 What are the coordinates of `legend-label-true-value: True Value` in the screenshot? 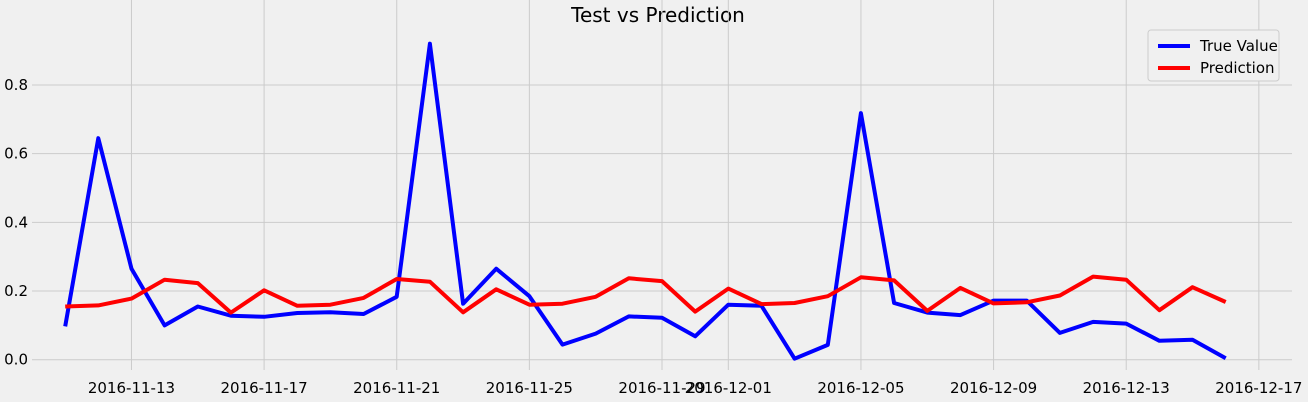 It's located at (1238, 46).